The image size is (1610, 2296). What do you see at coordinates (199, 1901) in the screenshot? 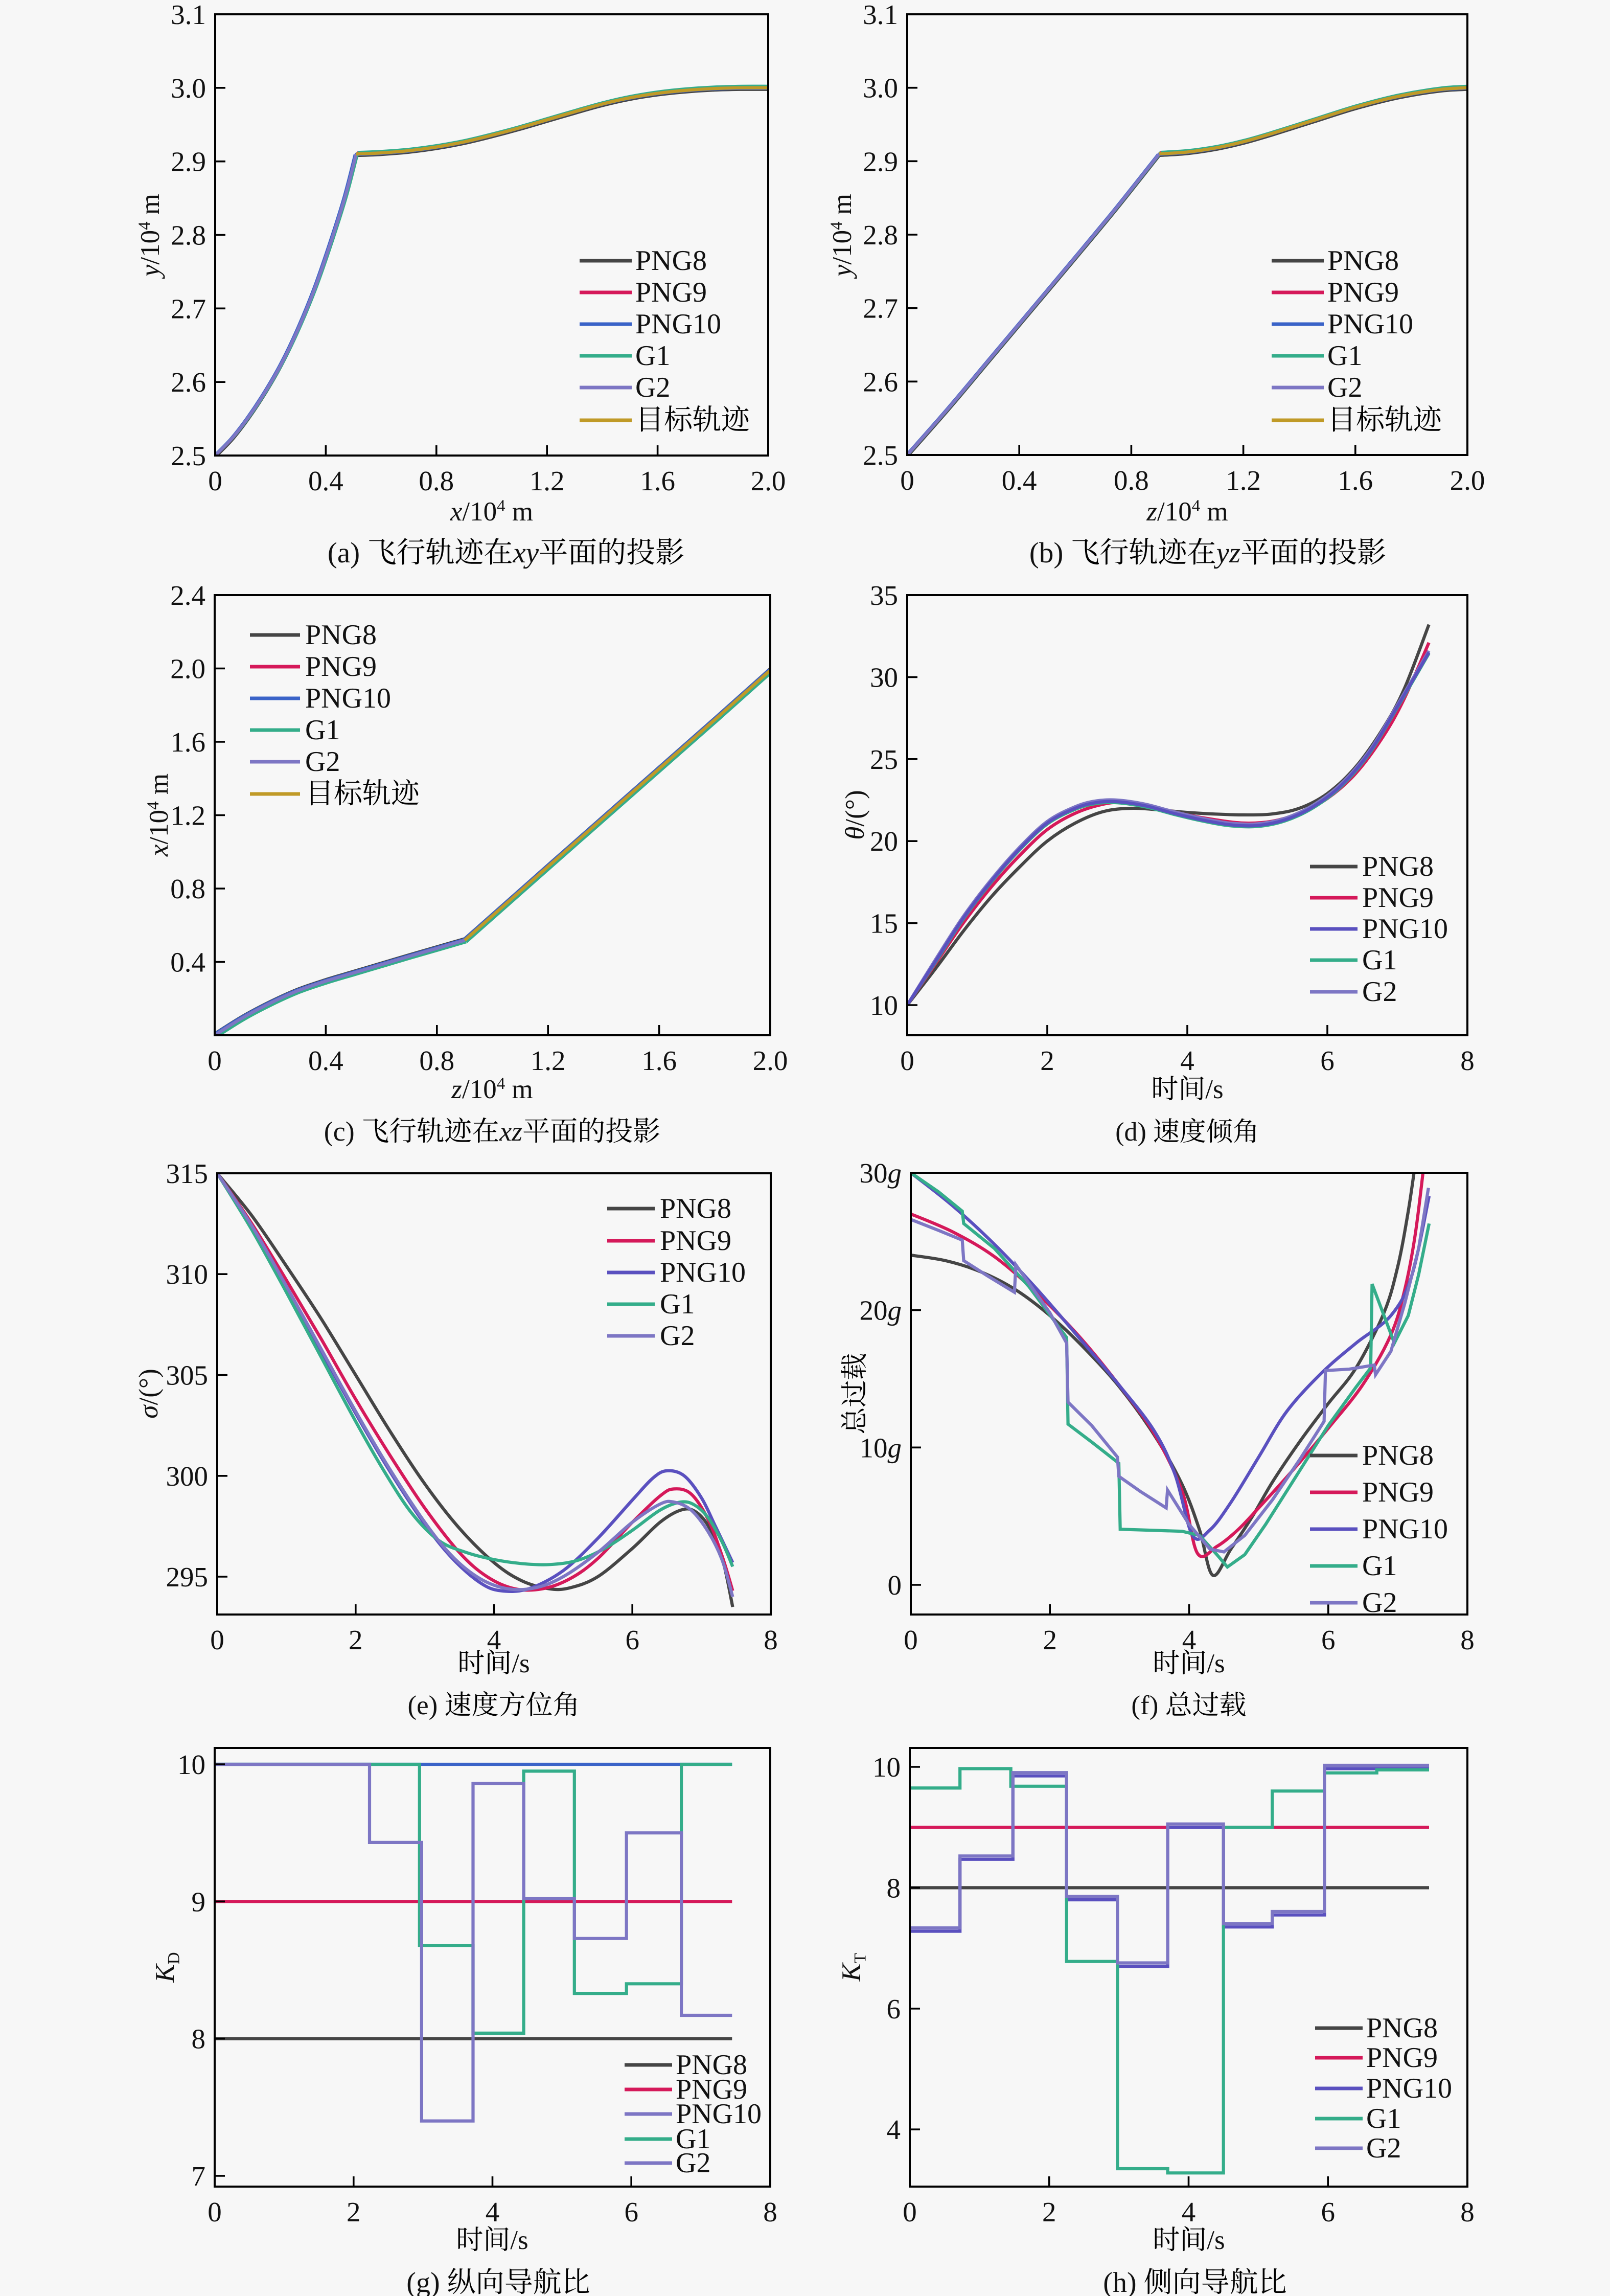
I see `svg-text: 9` at bounding box center [199, 1901].